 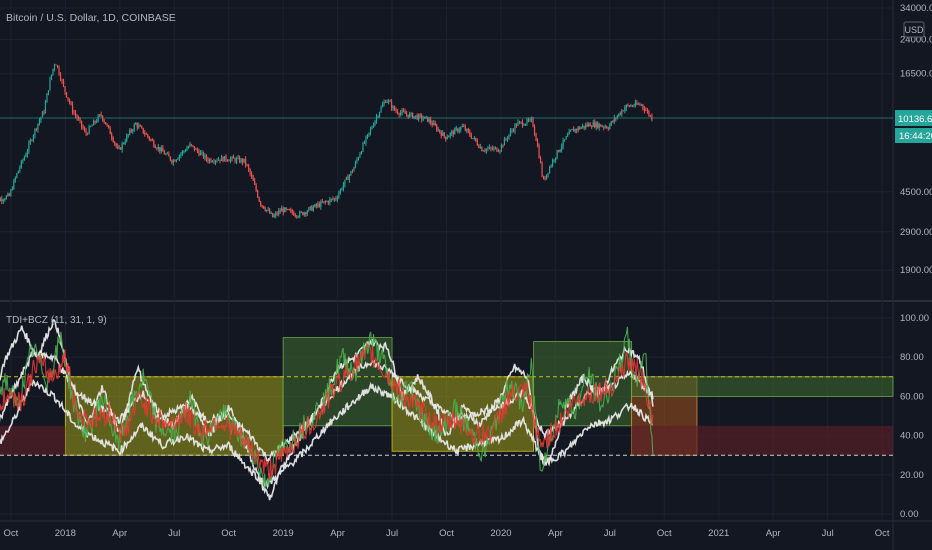 I want to click on osc-tick-label: 60.00, so click(x=912, y=396).